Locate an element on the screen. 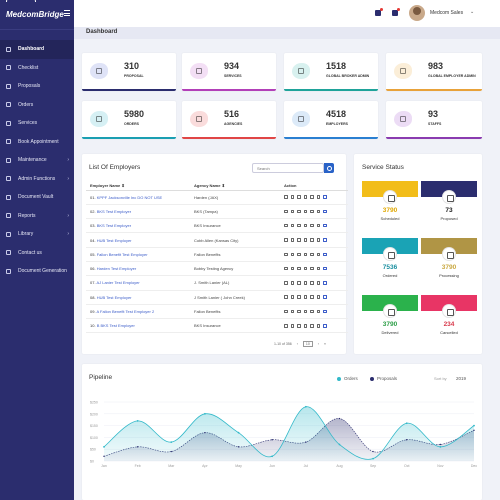  employer-name-cell: 05. Fallon Benefit Test Employer is located at coordinates (140, 254).